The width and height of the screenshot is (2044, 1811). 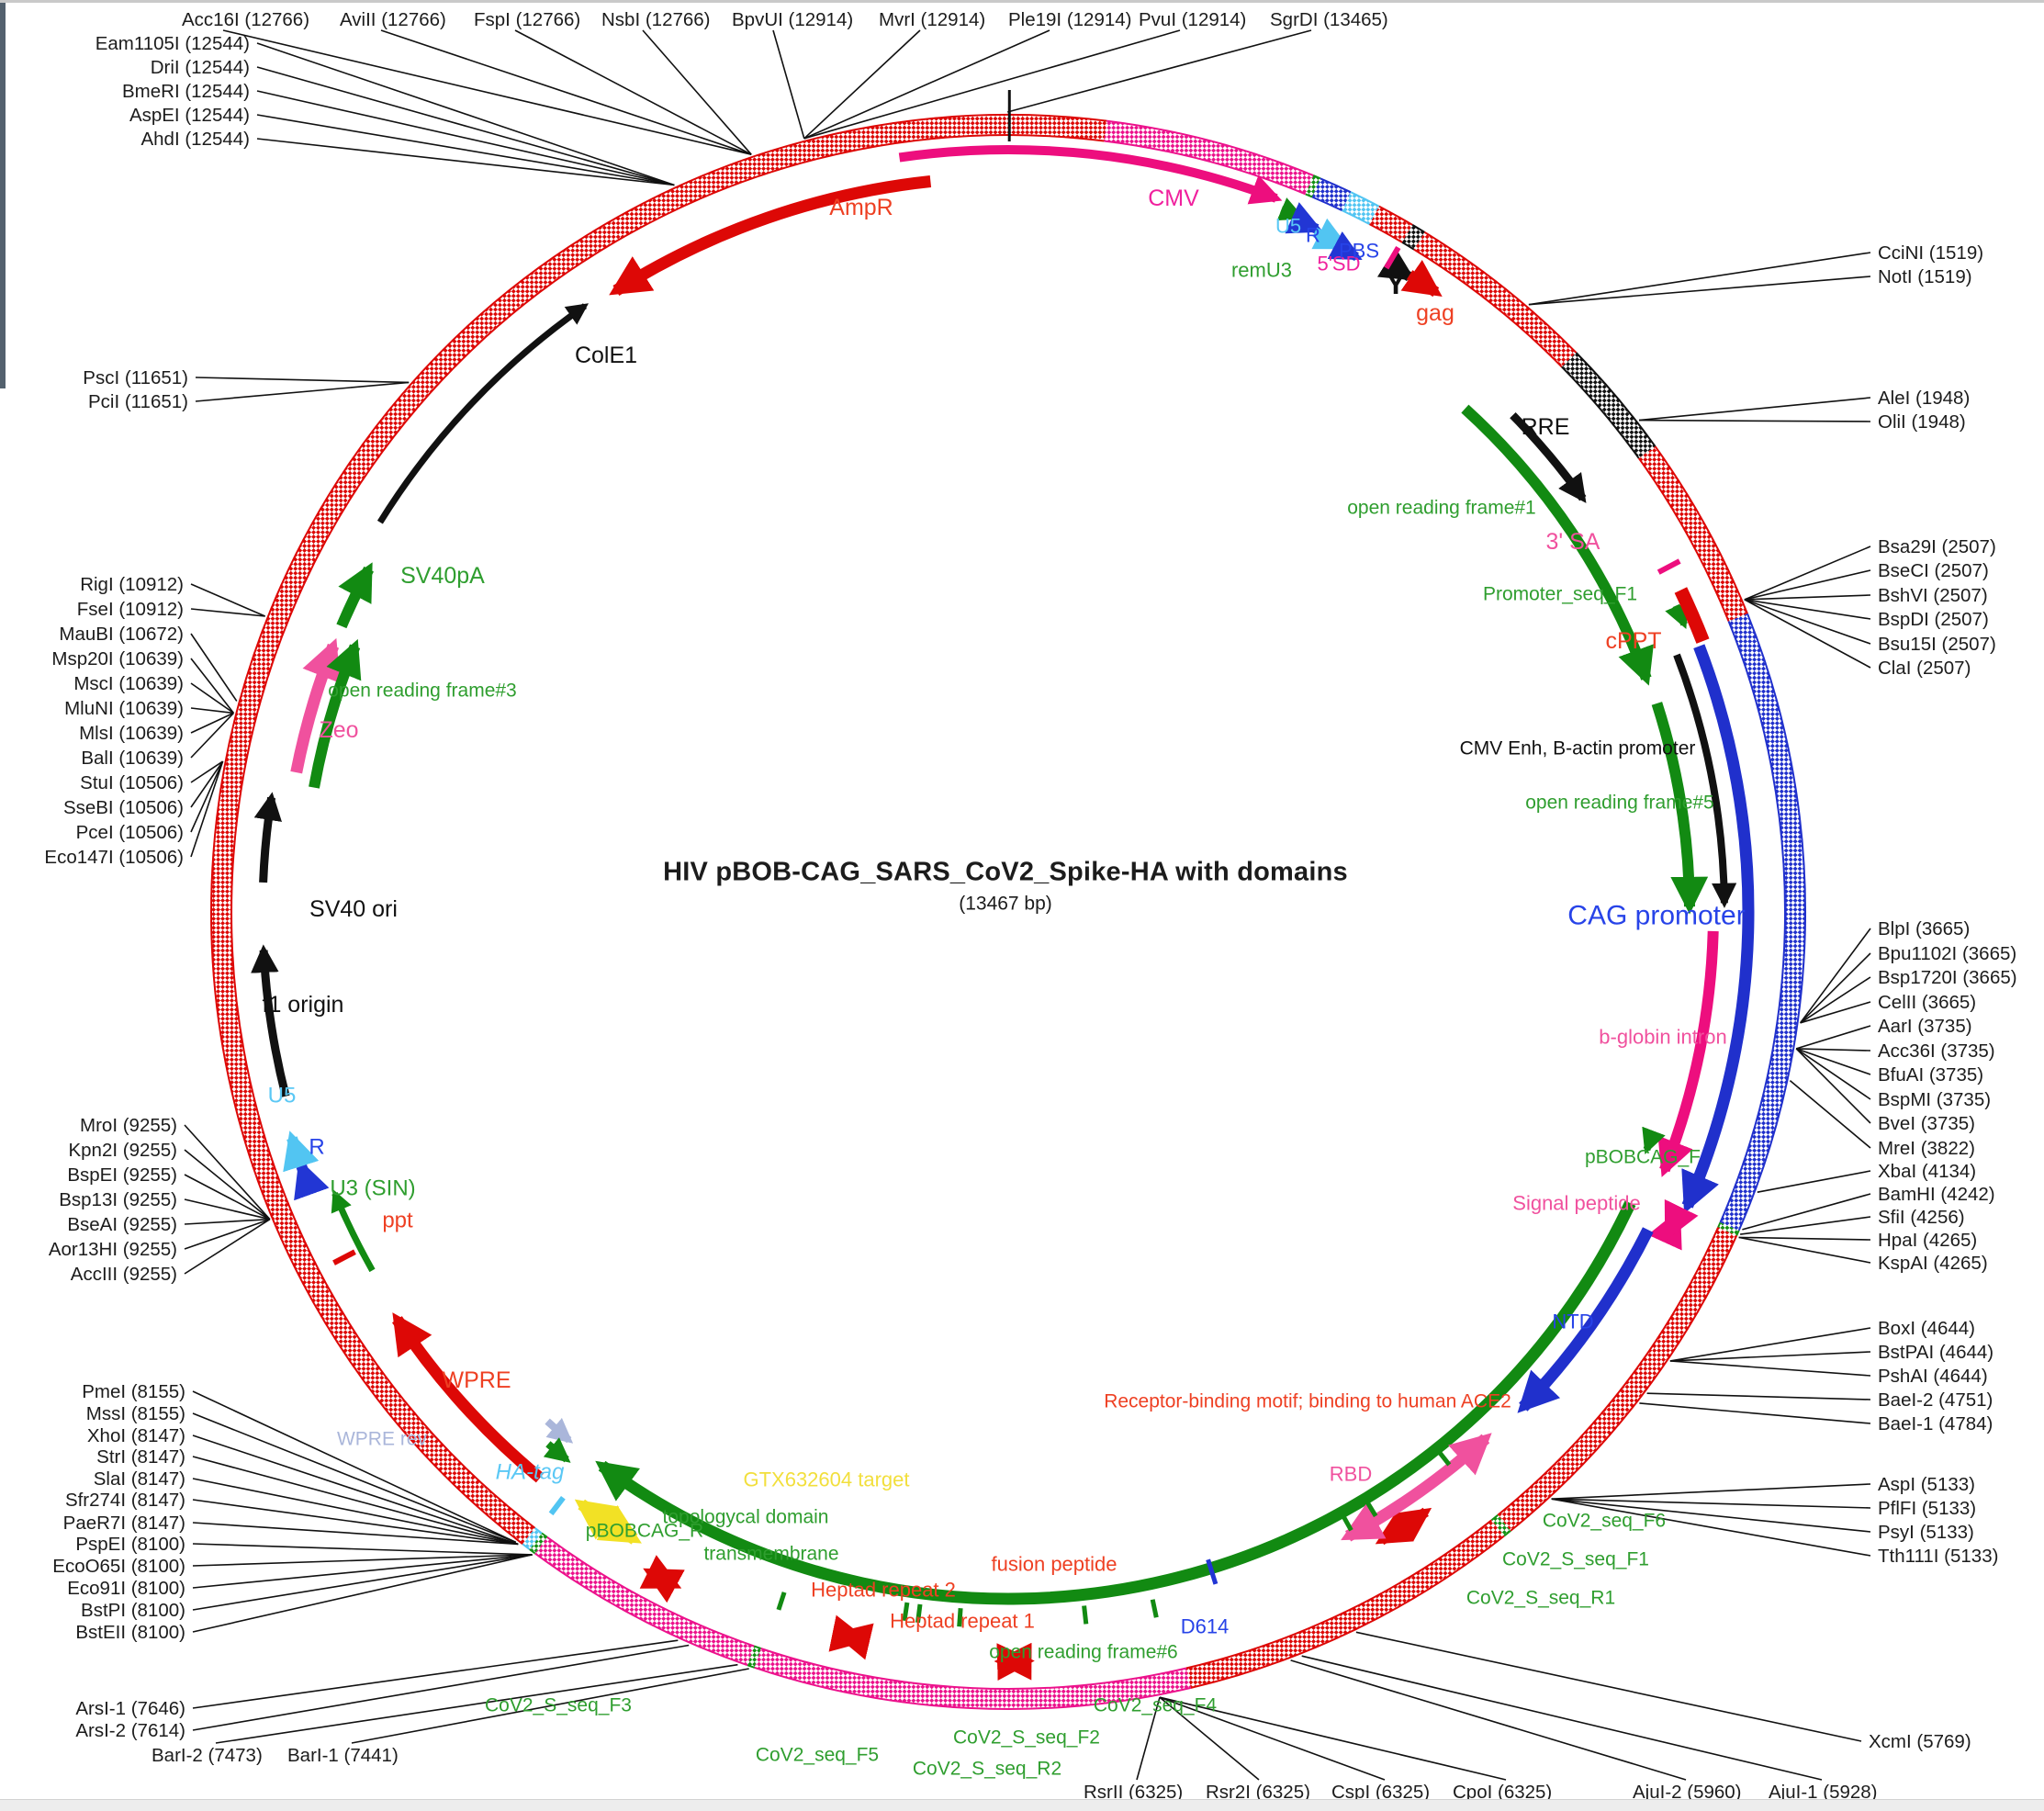 What do you see at coordinates (1395, 283) in the screenshot?
I see `feature-label-y: Y` at bounding box center [1395, 283].